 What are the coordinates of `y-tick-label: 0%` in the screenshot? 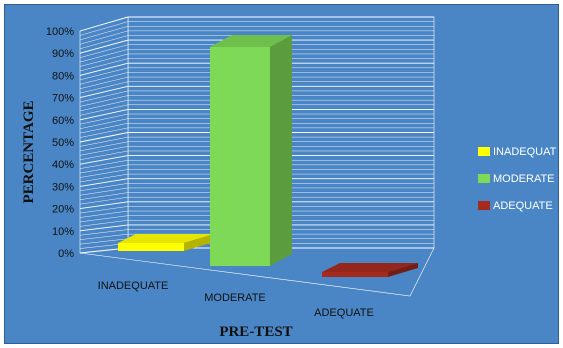 It's located at (66, 254).